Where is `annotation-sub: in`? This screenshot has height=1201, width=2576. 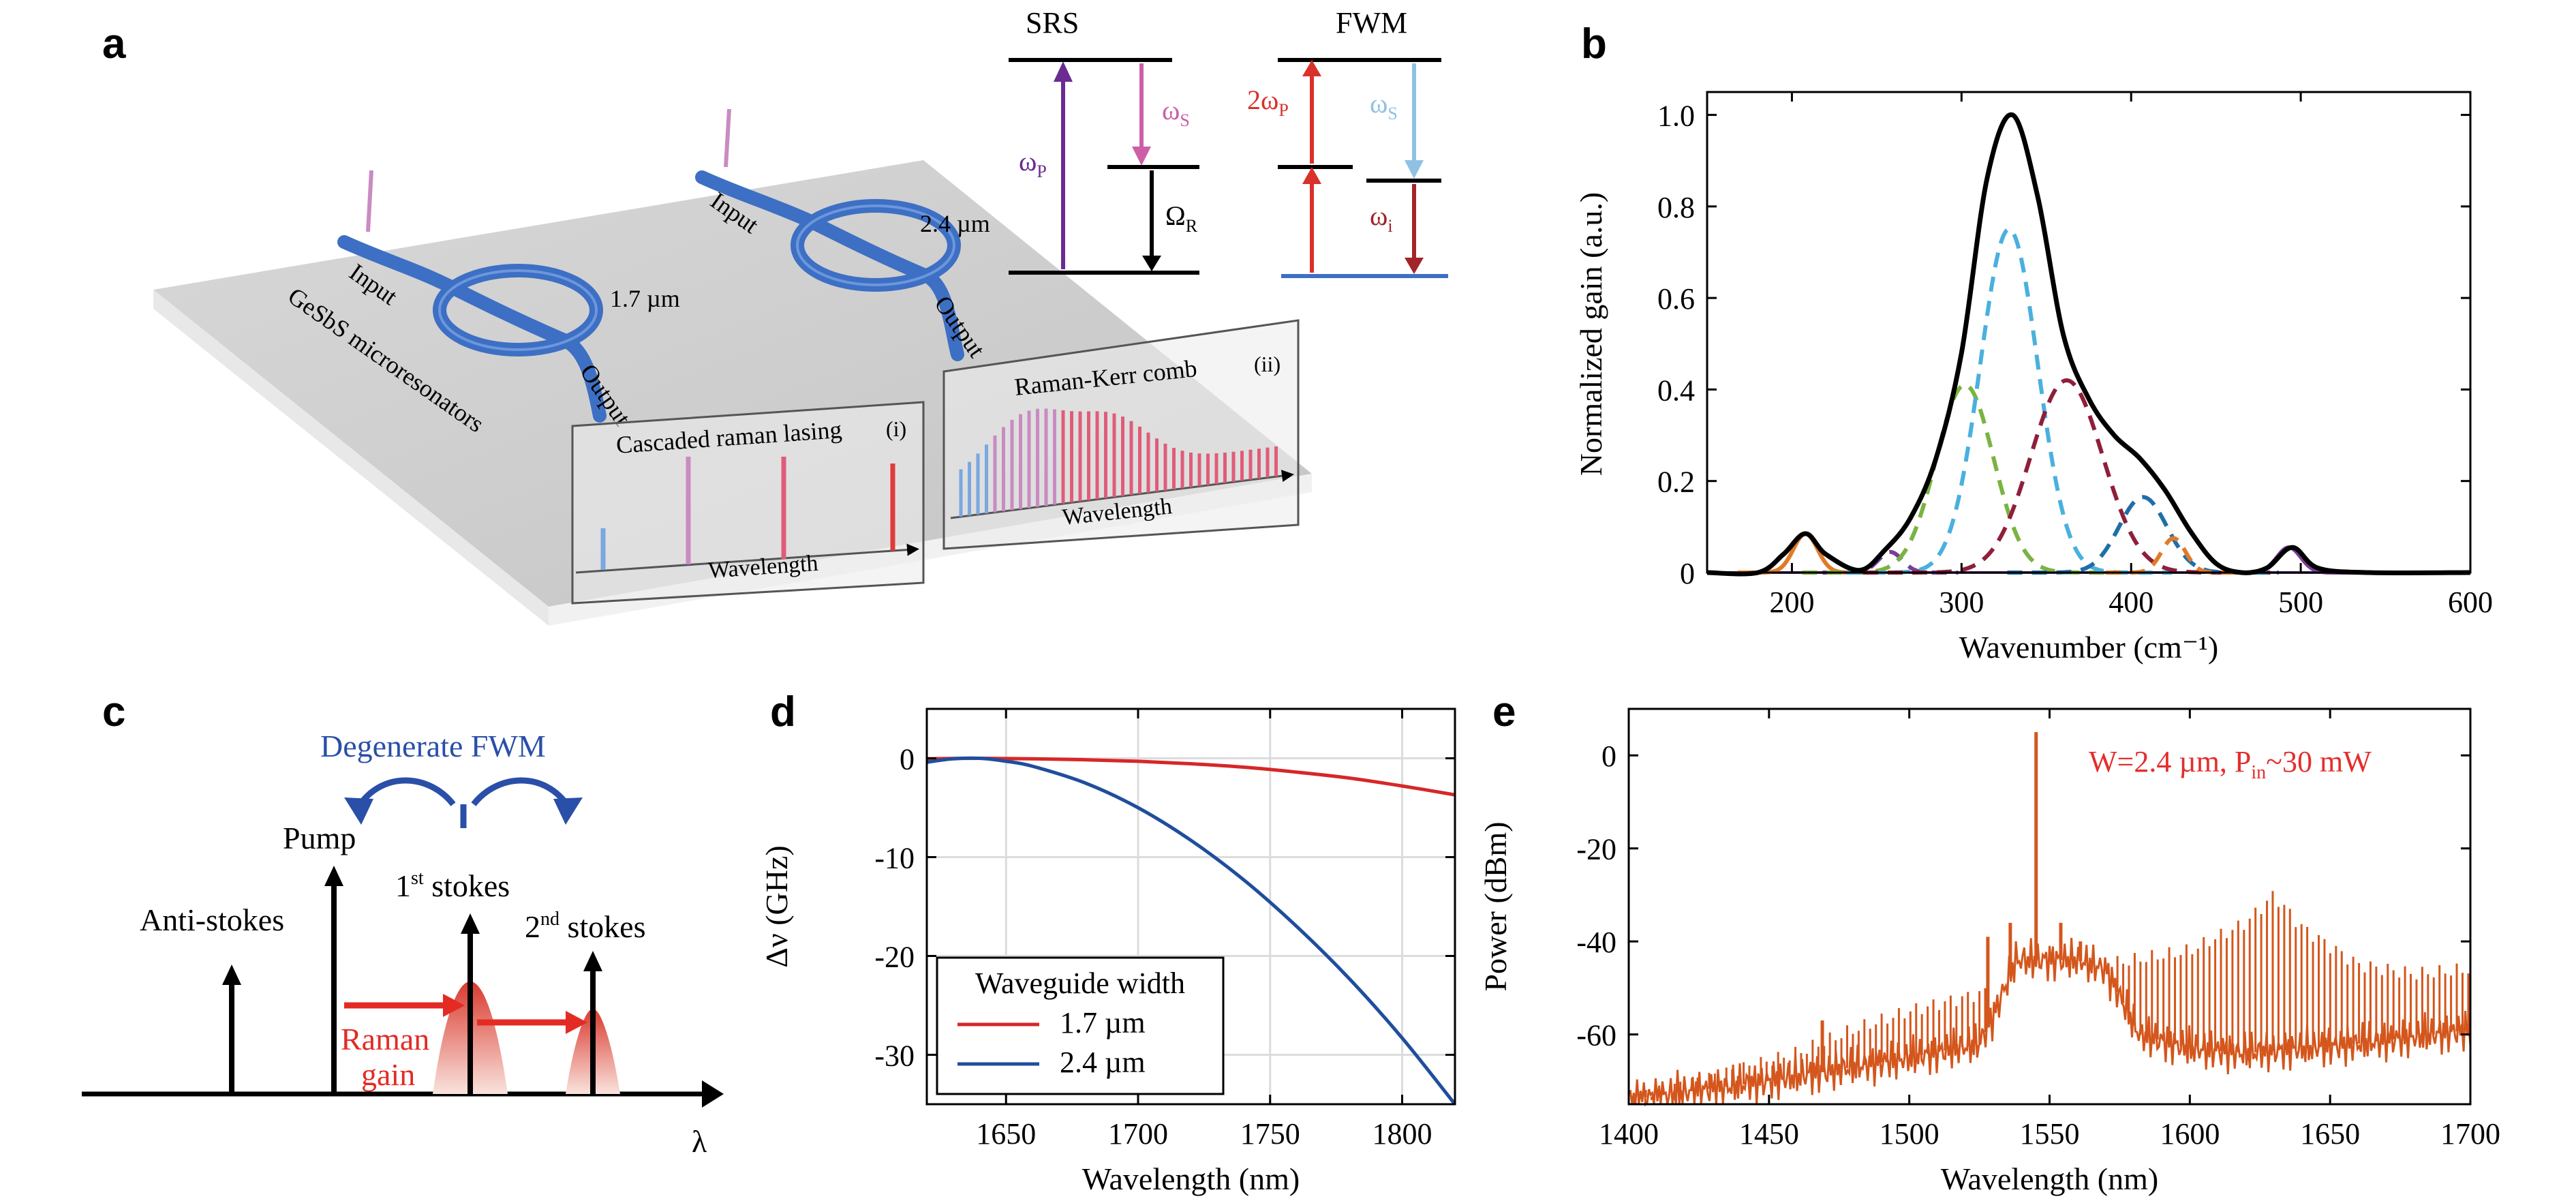
annotation-sub: in is located at coordinates (2258, 773).